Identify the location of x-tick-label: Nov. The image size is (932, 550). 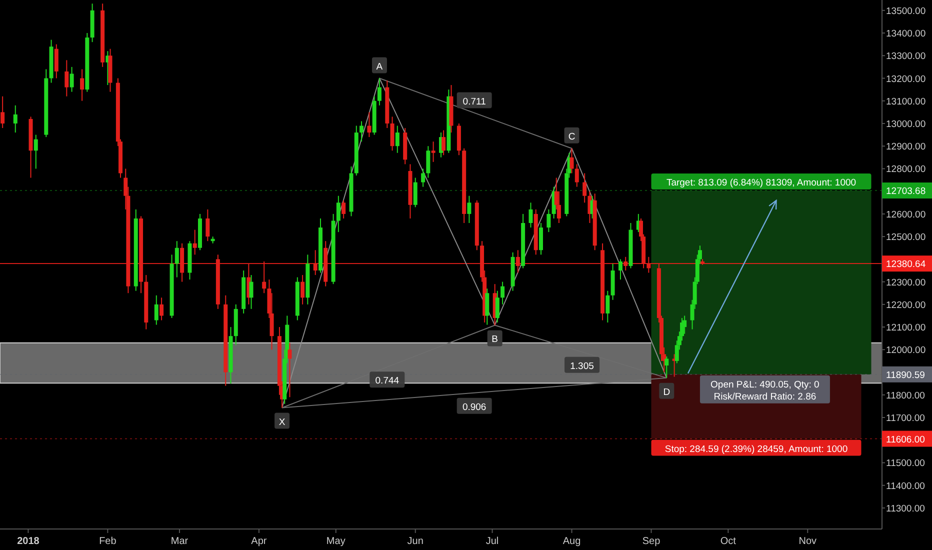
(807, 541).